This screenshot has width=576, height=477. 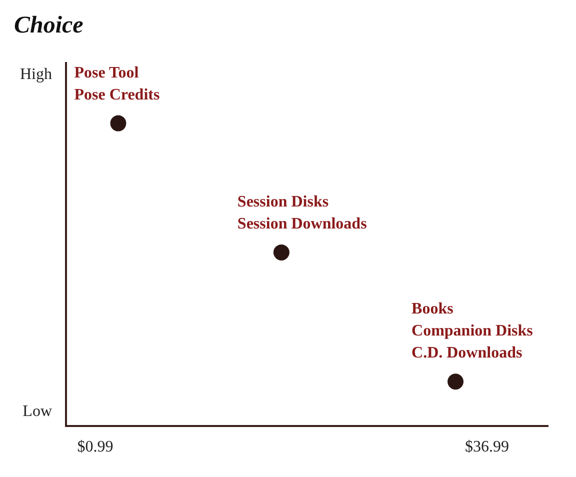 I want to click on annotation: Session Disks Session Downloads, so click(x=302, y=212).